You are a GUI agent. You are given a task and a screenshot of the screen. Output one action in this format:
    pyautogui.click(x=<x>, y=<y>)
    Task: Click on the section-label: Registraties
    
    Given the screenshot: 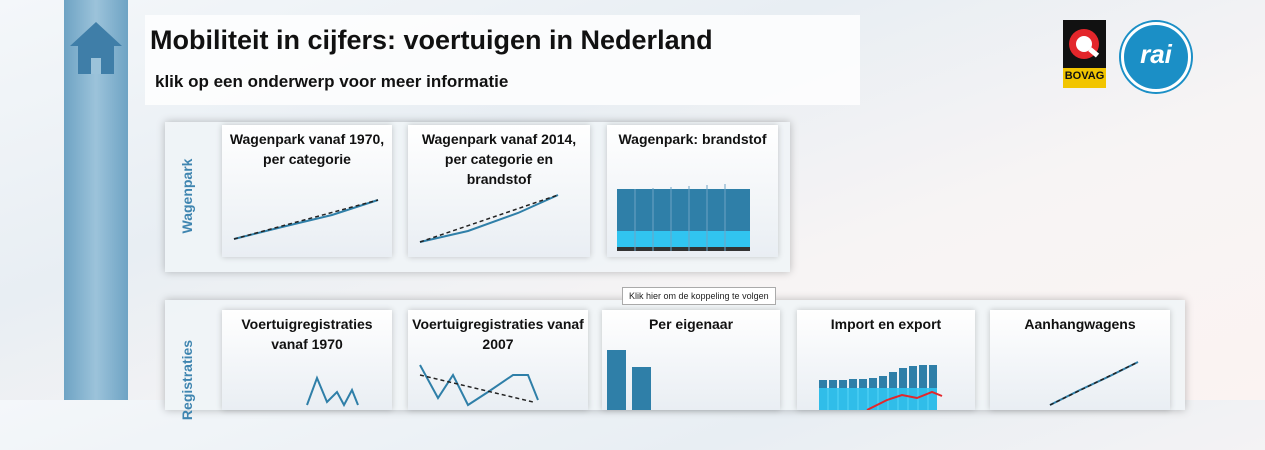 What is the action you would take?
    pyautogui.click(x=187, y=380)
    